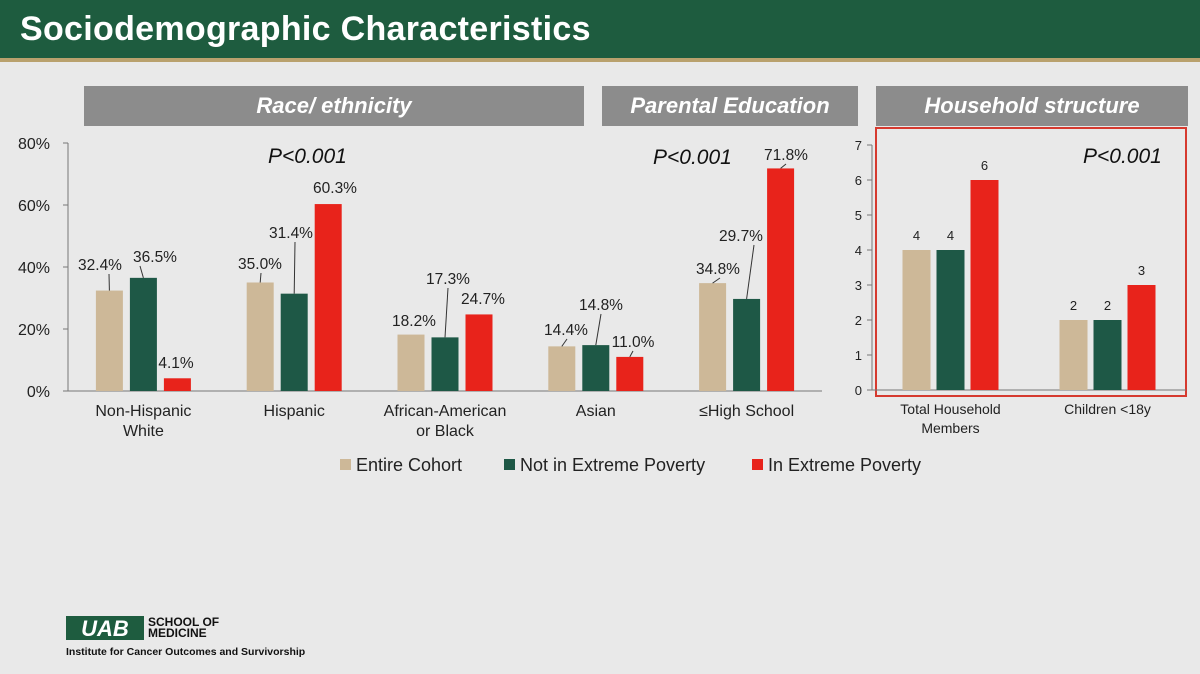  I want to click on x-tick-label-household: Children <18y, so click(1107, 409).